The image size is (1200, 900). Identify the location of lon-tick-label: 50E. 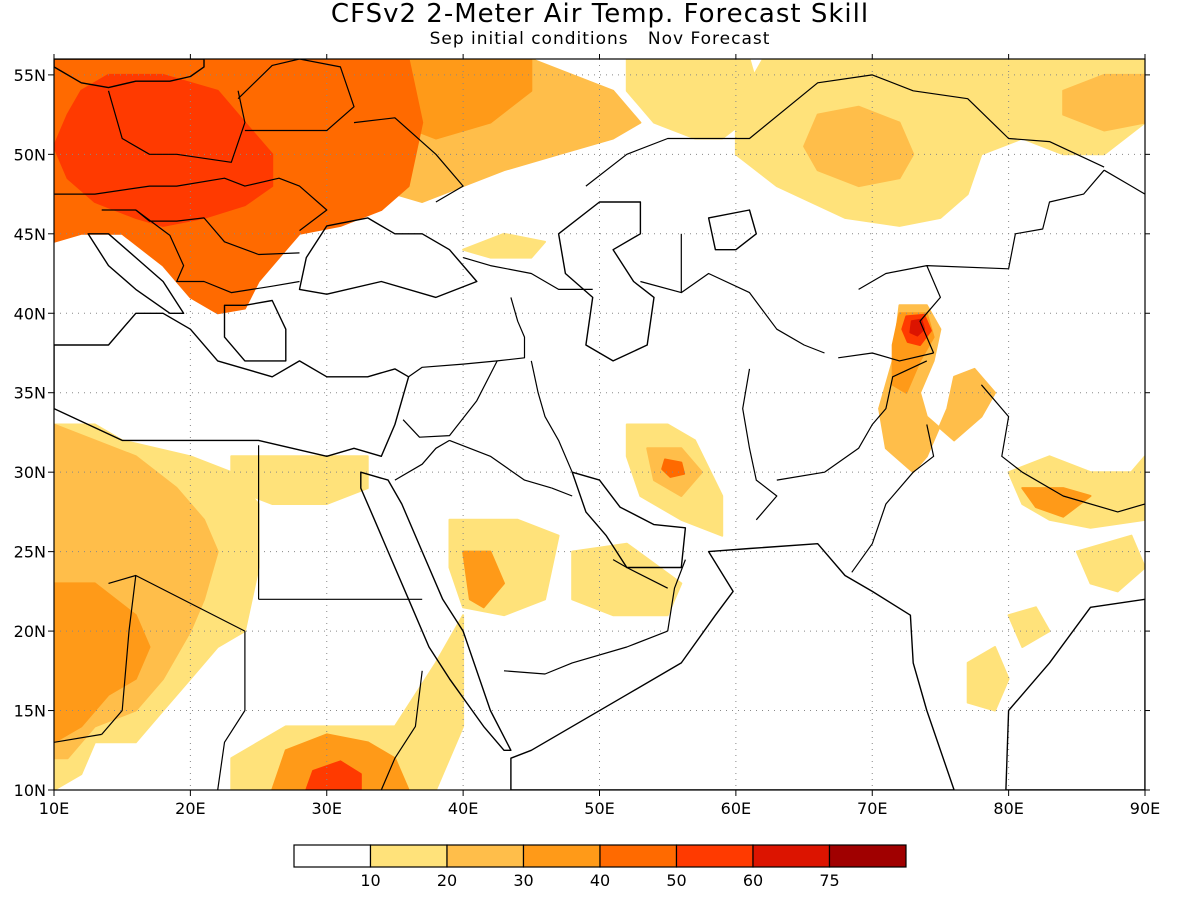
(599, 808).